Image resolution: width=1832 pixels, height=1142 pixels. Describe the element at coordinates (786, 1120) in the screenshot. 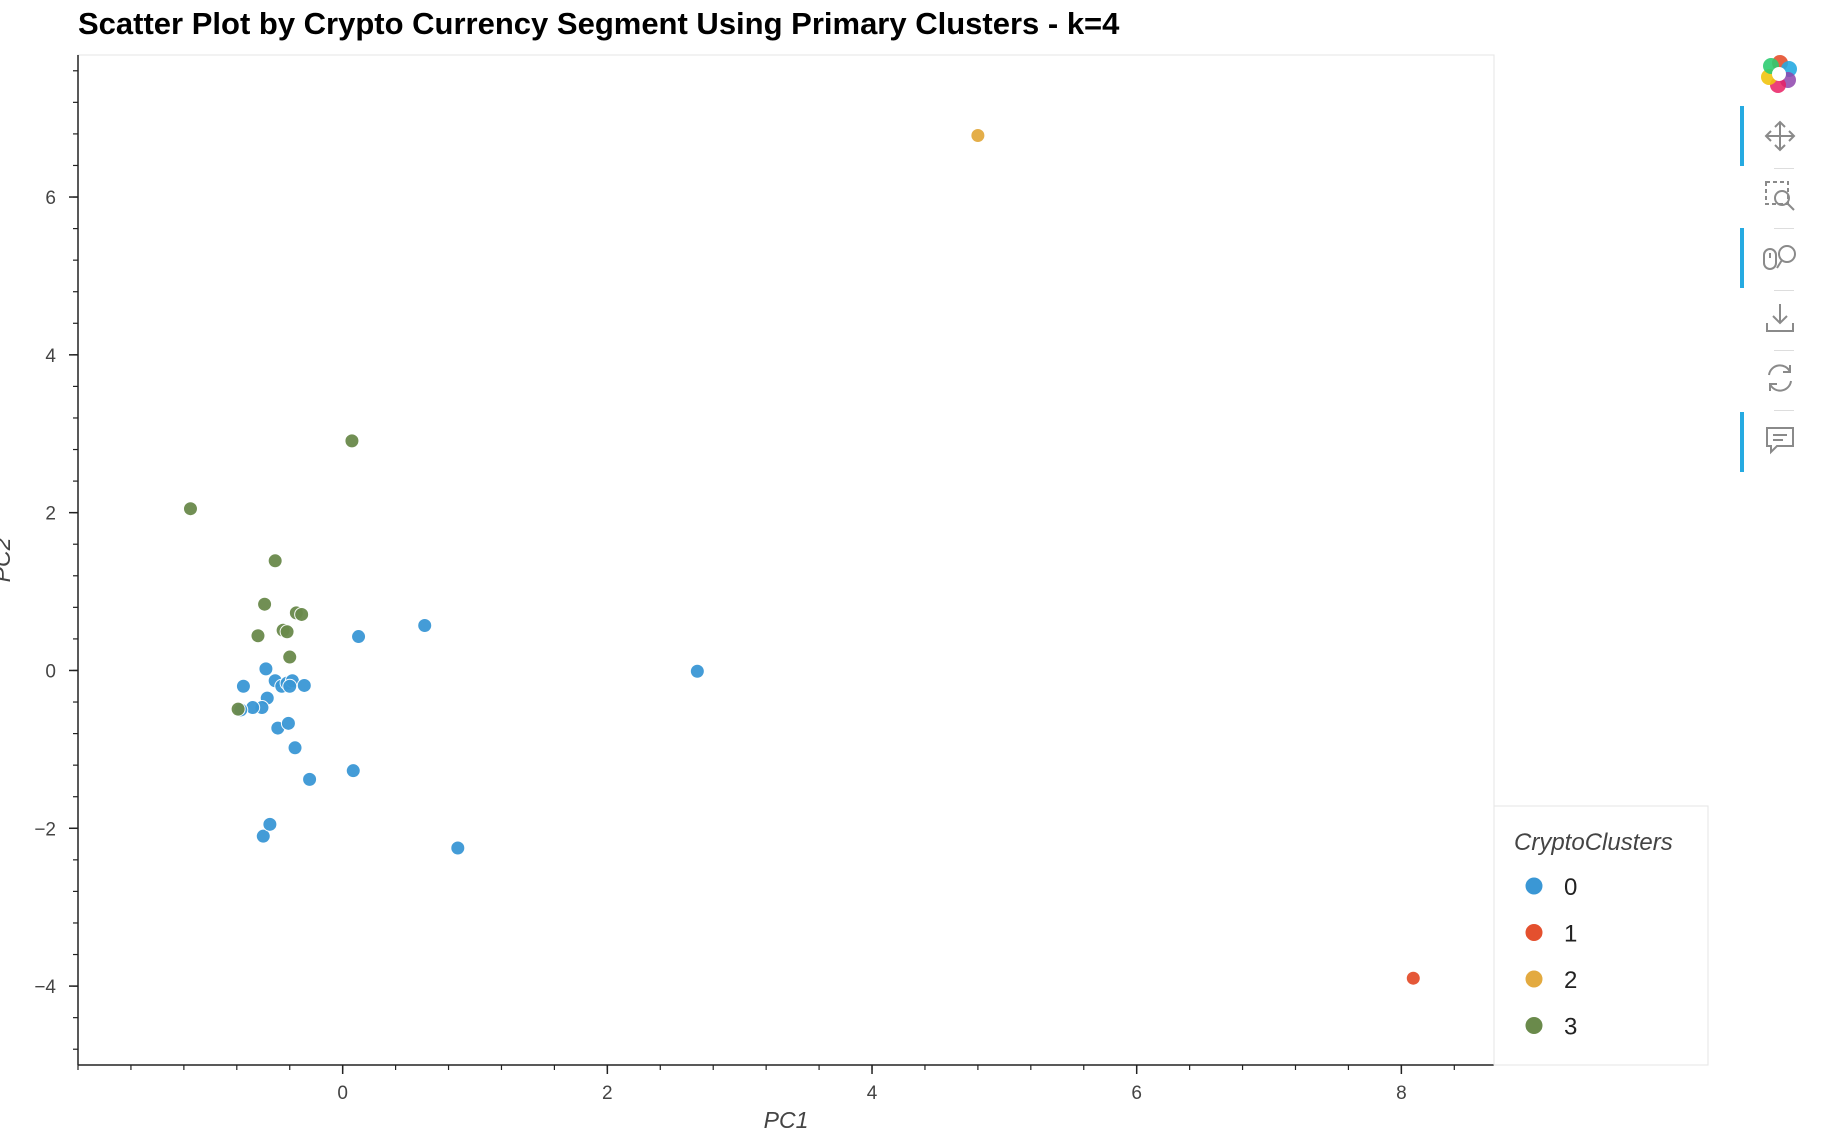

I see `x-axis-label: PC1` at that location.